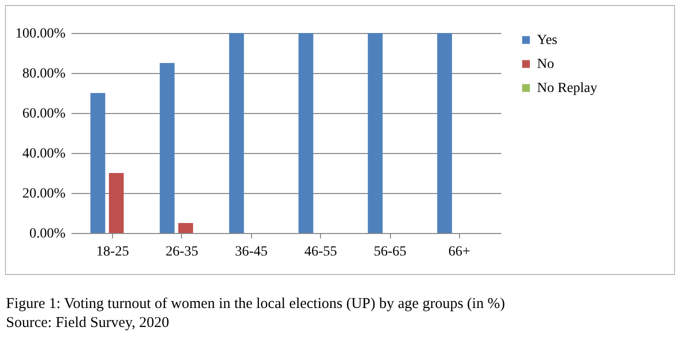 The image size is (689, 342). I want to click on x-tick-label: 18-25, so click(112, 252).